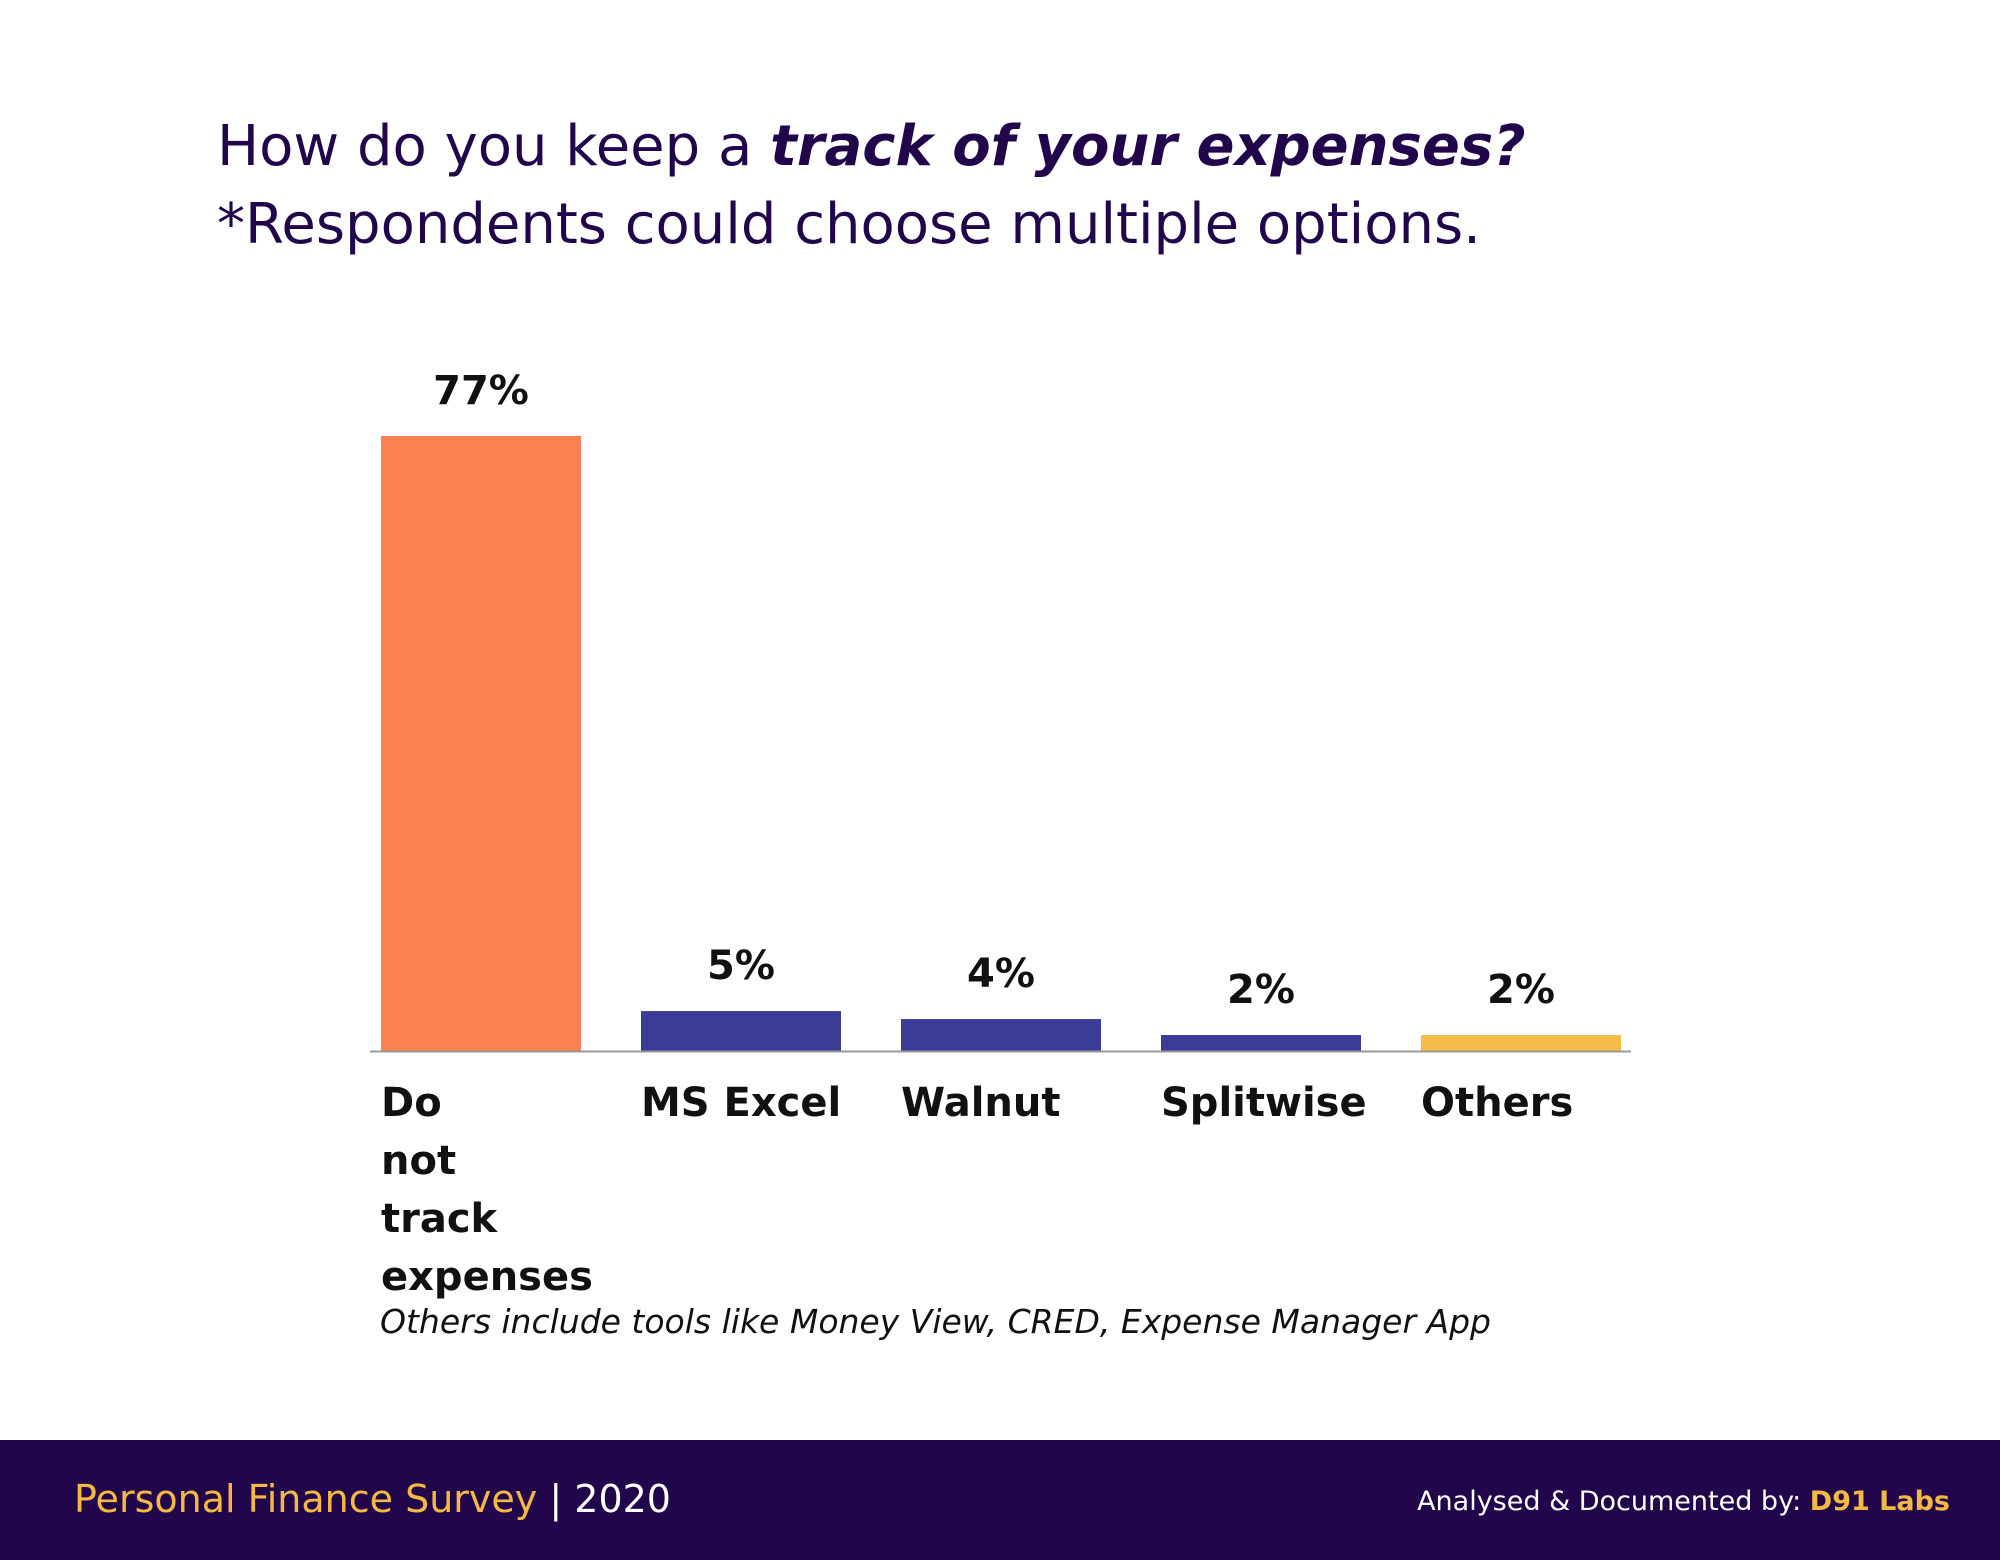 This screenshot has height=1560, width=2000. Describe the element at coordinates (306, 1499) in the screenshot. I see `survey-name: Personal Finance Survey` at that location.